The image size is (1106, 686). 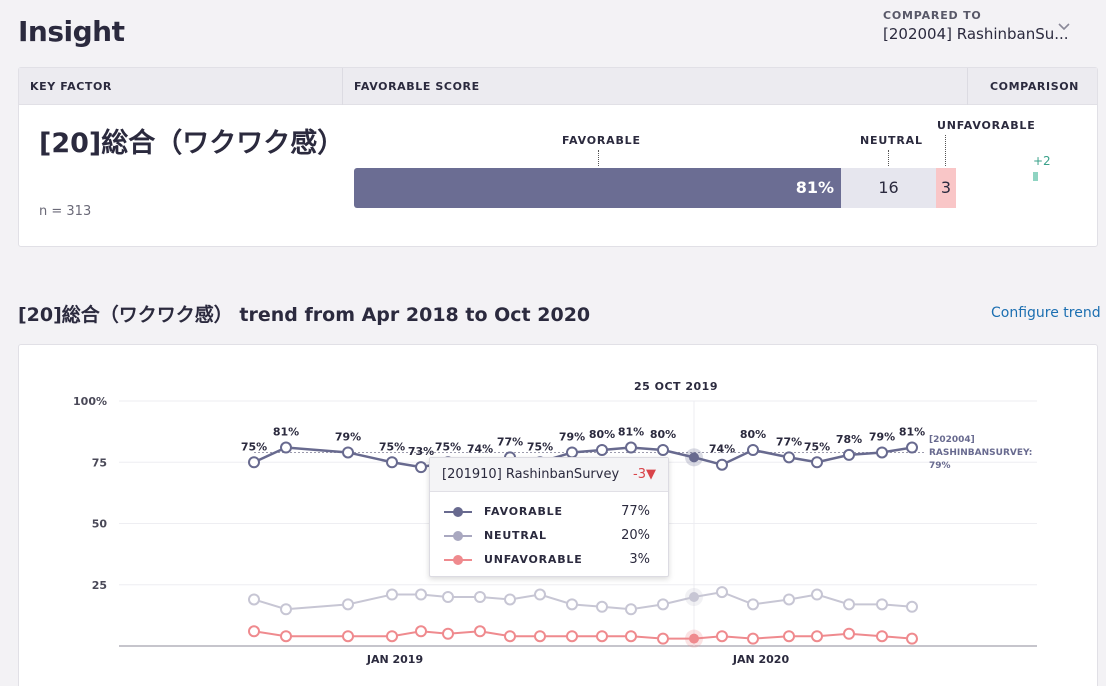 I want to click on neutral-legend-icon, so click(x=458, y=536).